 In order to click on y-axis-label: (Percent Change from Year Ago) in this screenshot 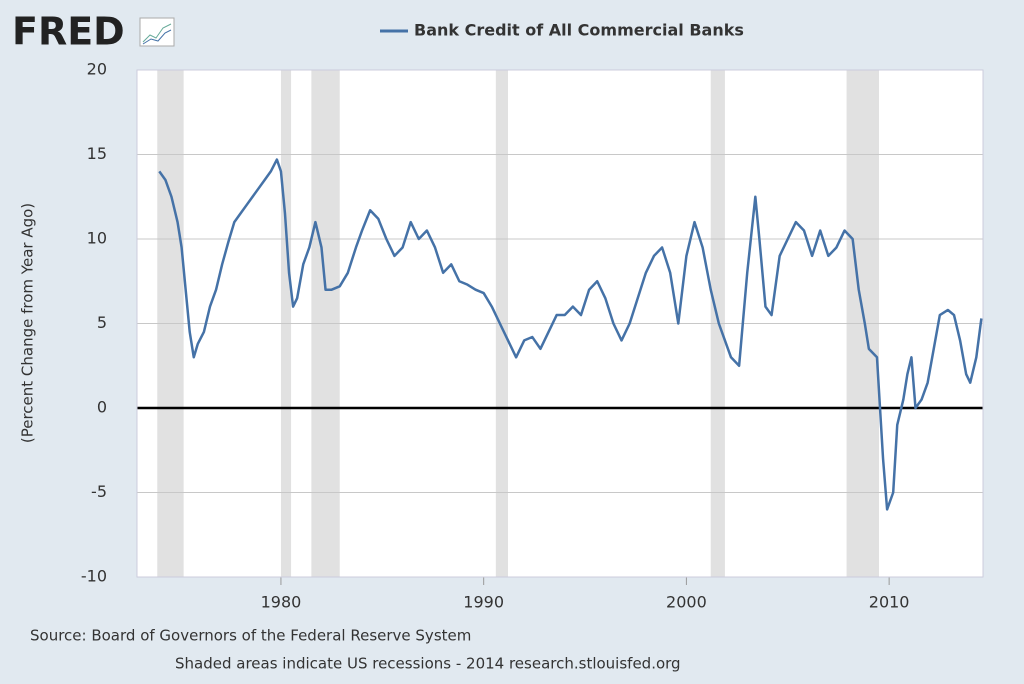, I will do `click(28, 323)`.